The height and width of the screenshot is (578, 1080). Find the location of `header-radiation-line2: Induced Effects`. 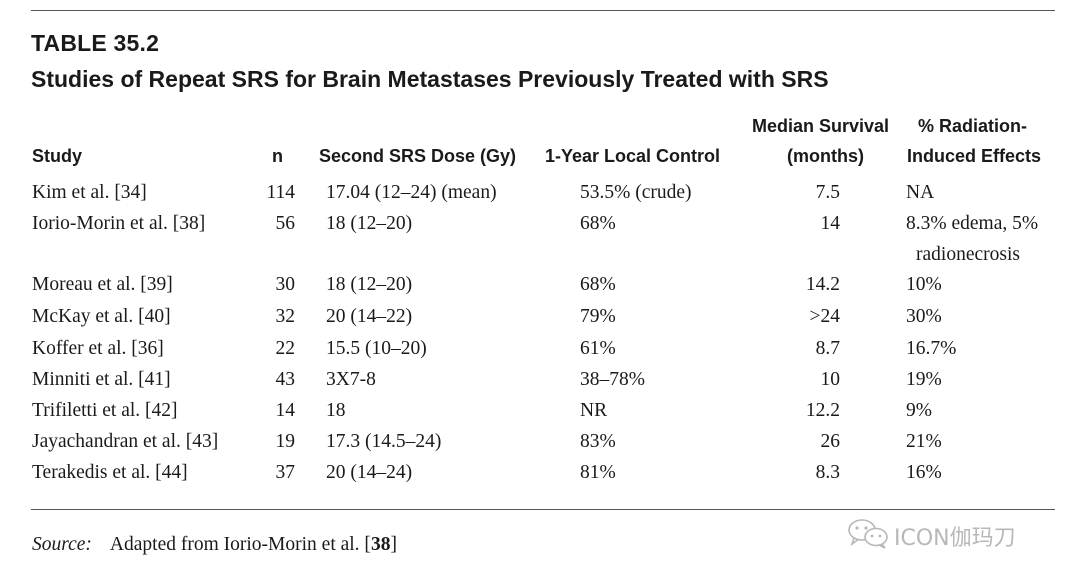

header-radiation-line2: Induced Effects is located at coordinates (974, 156).